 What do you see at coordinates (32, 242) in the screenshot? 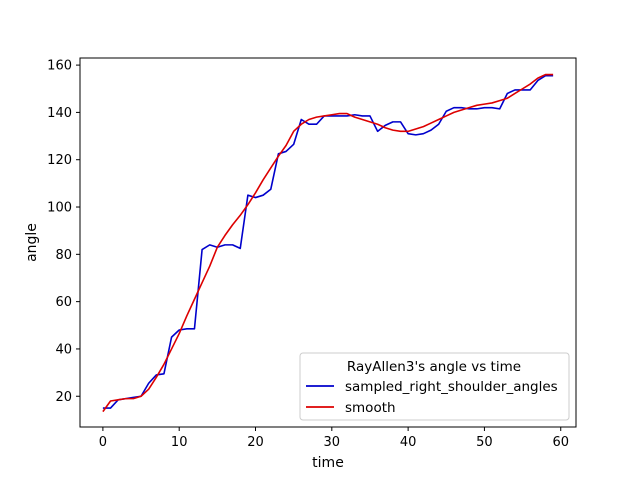
I see `y-axis-label: angle` at bounding box center [32, 242].